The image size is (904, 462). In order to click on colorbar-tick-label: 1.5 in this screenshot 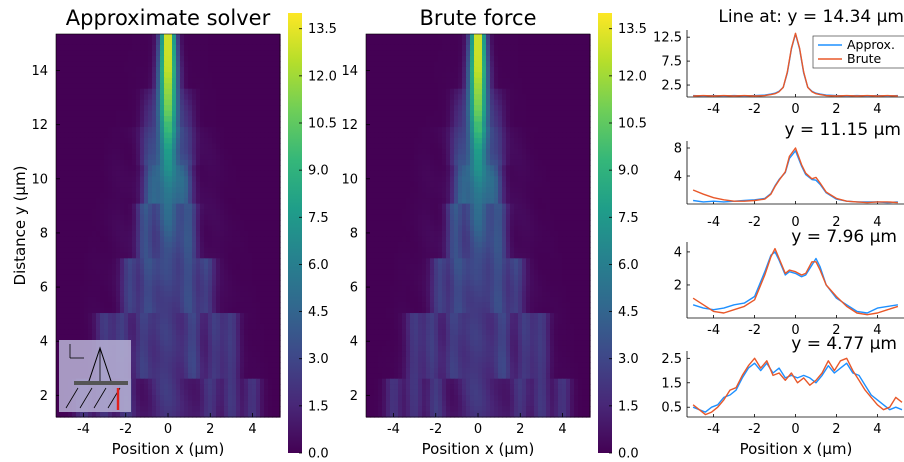, I will do `click(318, 406)`.